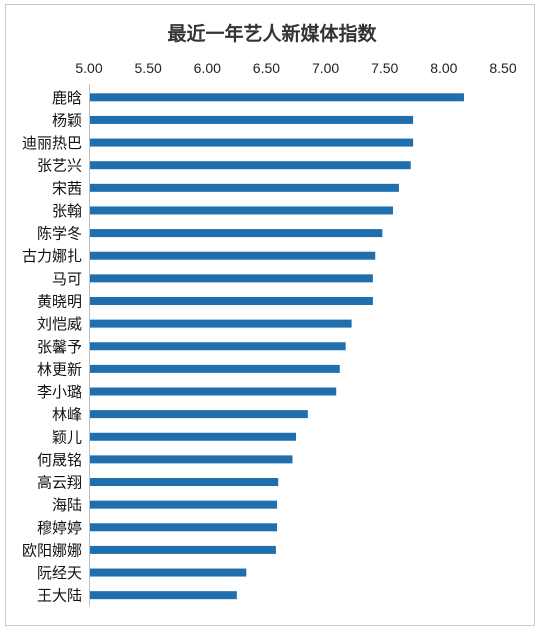 Image resolution: width=542 pixels, height=632 pixels. What do you see at coordinates (67, 211) in the screenshot?
I see `category-label: 张翰` at bounding box center [67, 211].